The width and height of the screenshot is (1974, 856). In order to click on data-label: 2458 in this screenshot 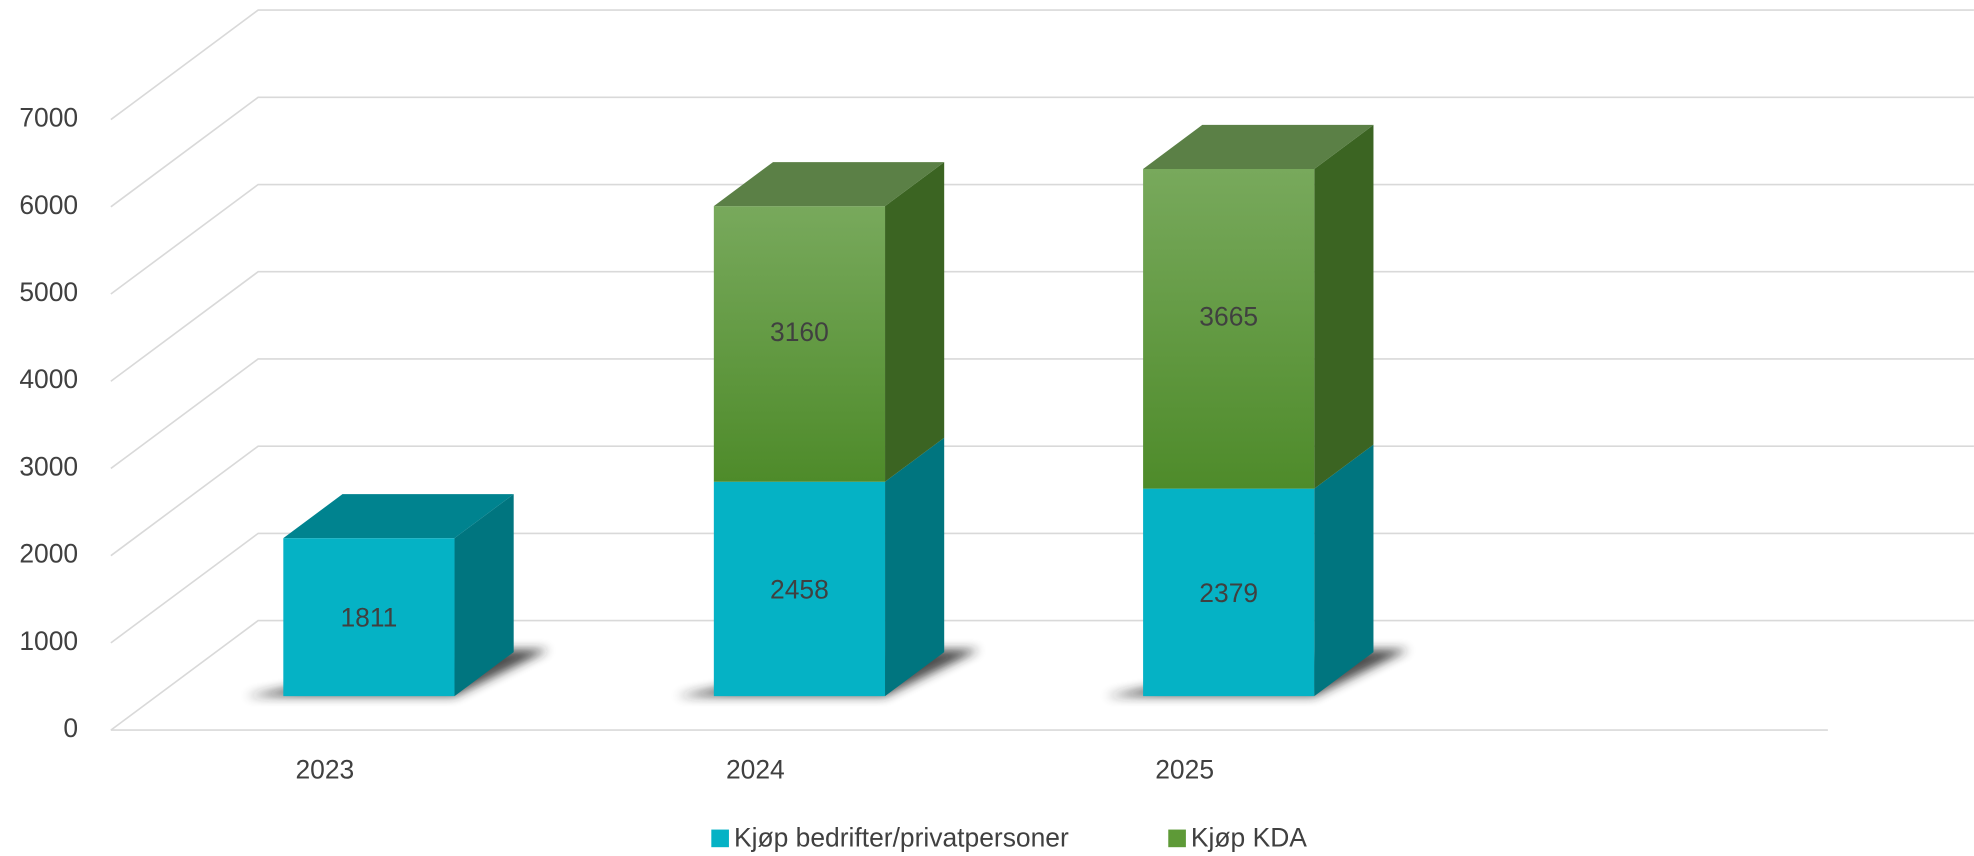, I will do `click(799, 589)`.